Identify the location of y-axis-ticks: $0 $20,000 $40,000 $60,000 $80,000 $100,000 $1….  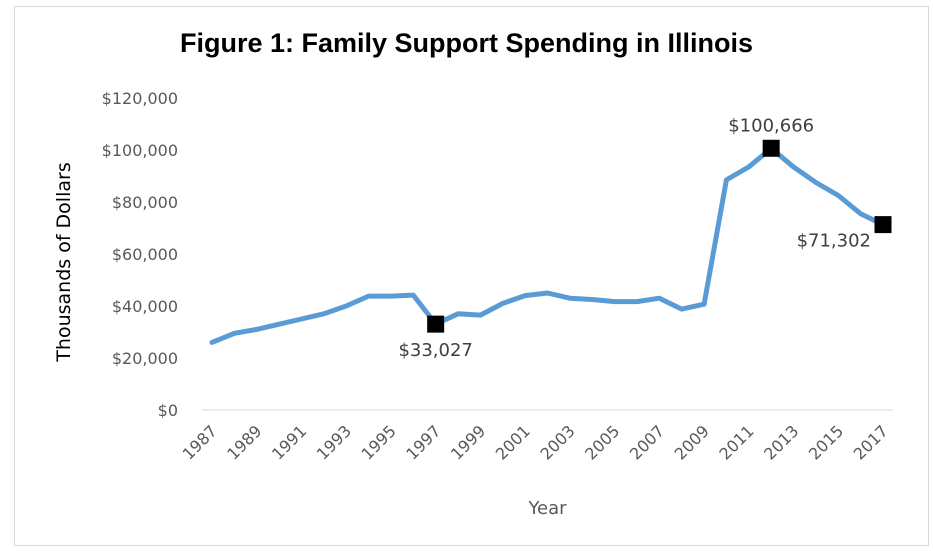
(140, 254).